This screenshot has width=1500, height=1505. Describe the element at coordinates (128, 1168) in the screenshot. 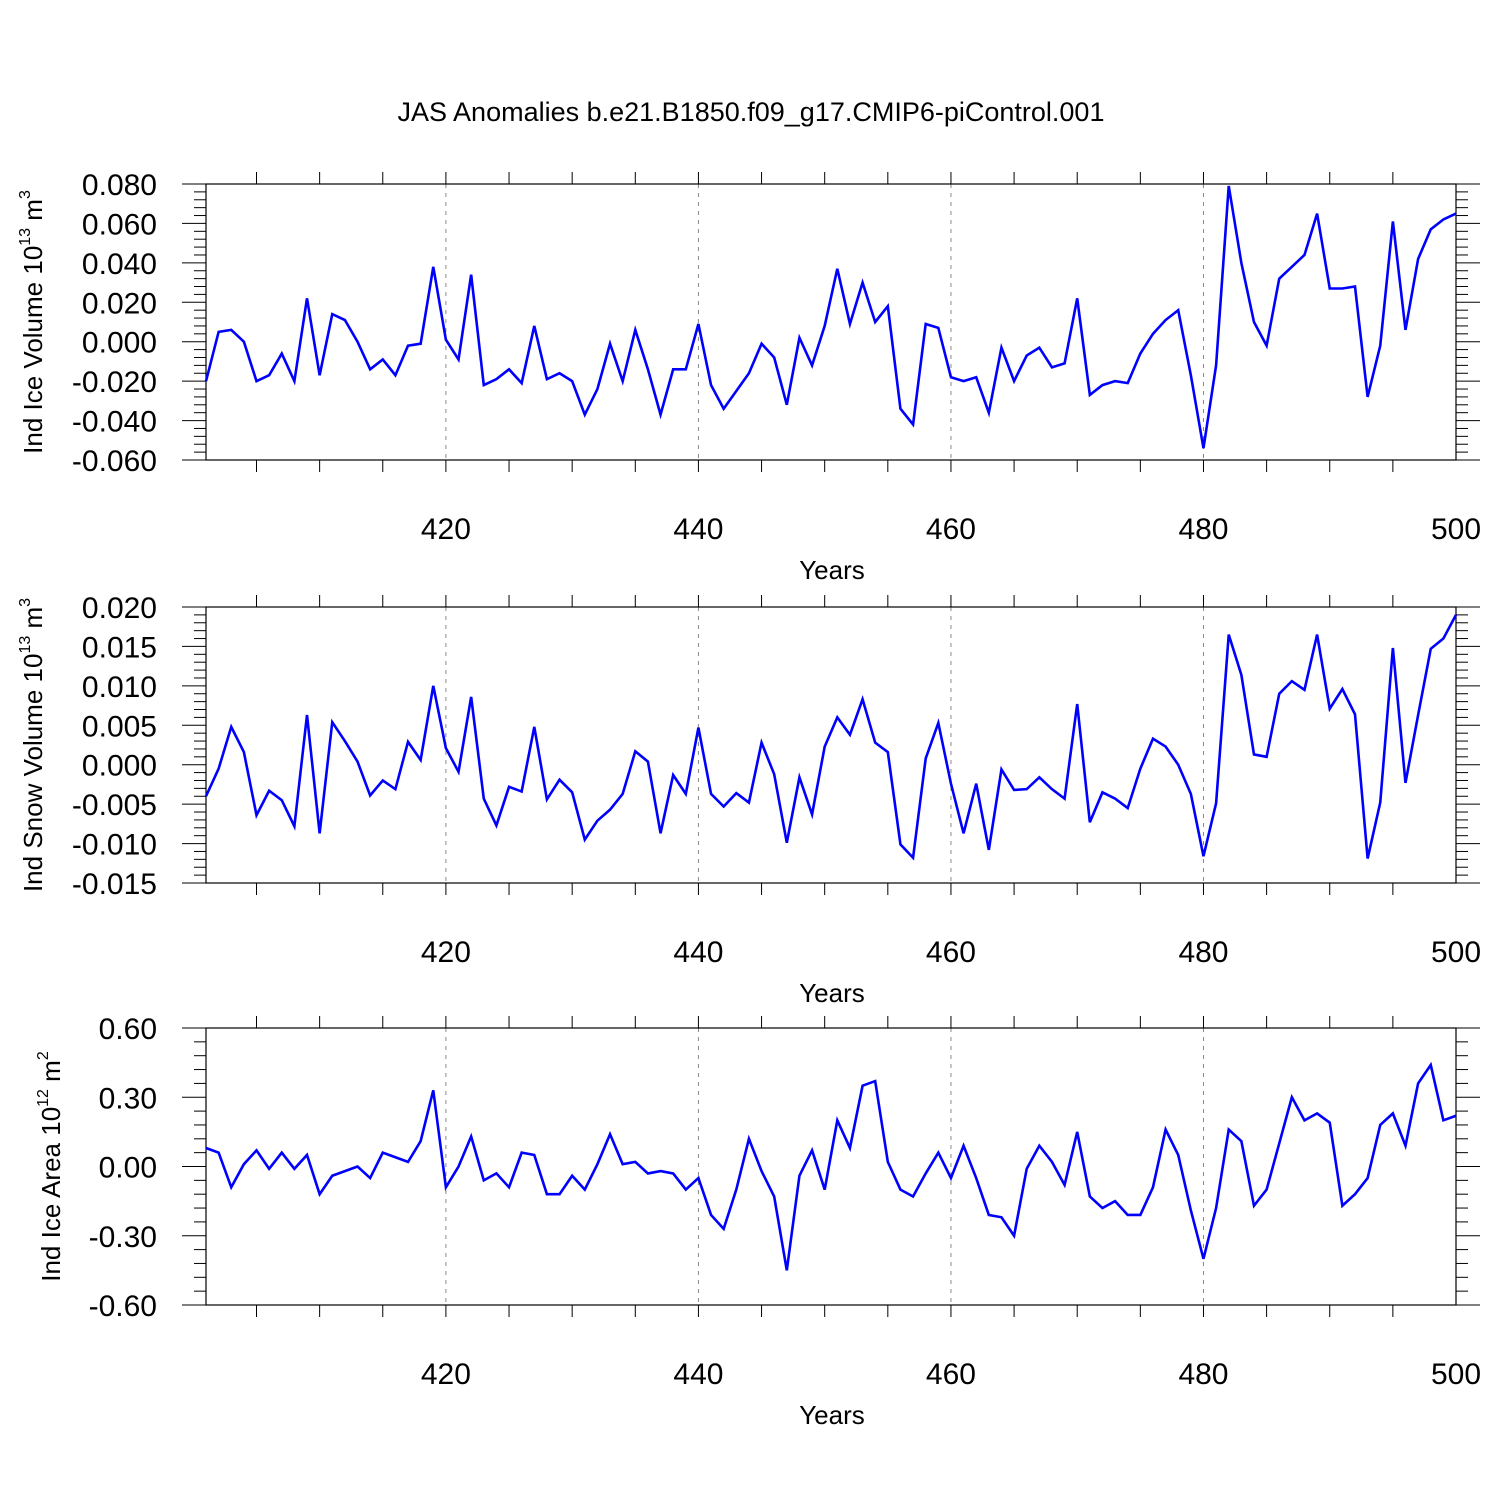

I see `y-tick-label: 0.00` at that location.